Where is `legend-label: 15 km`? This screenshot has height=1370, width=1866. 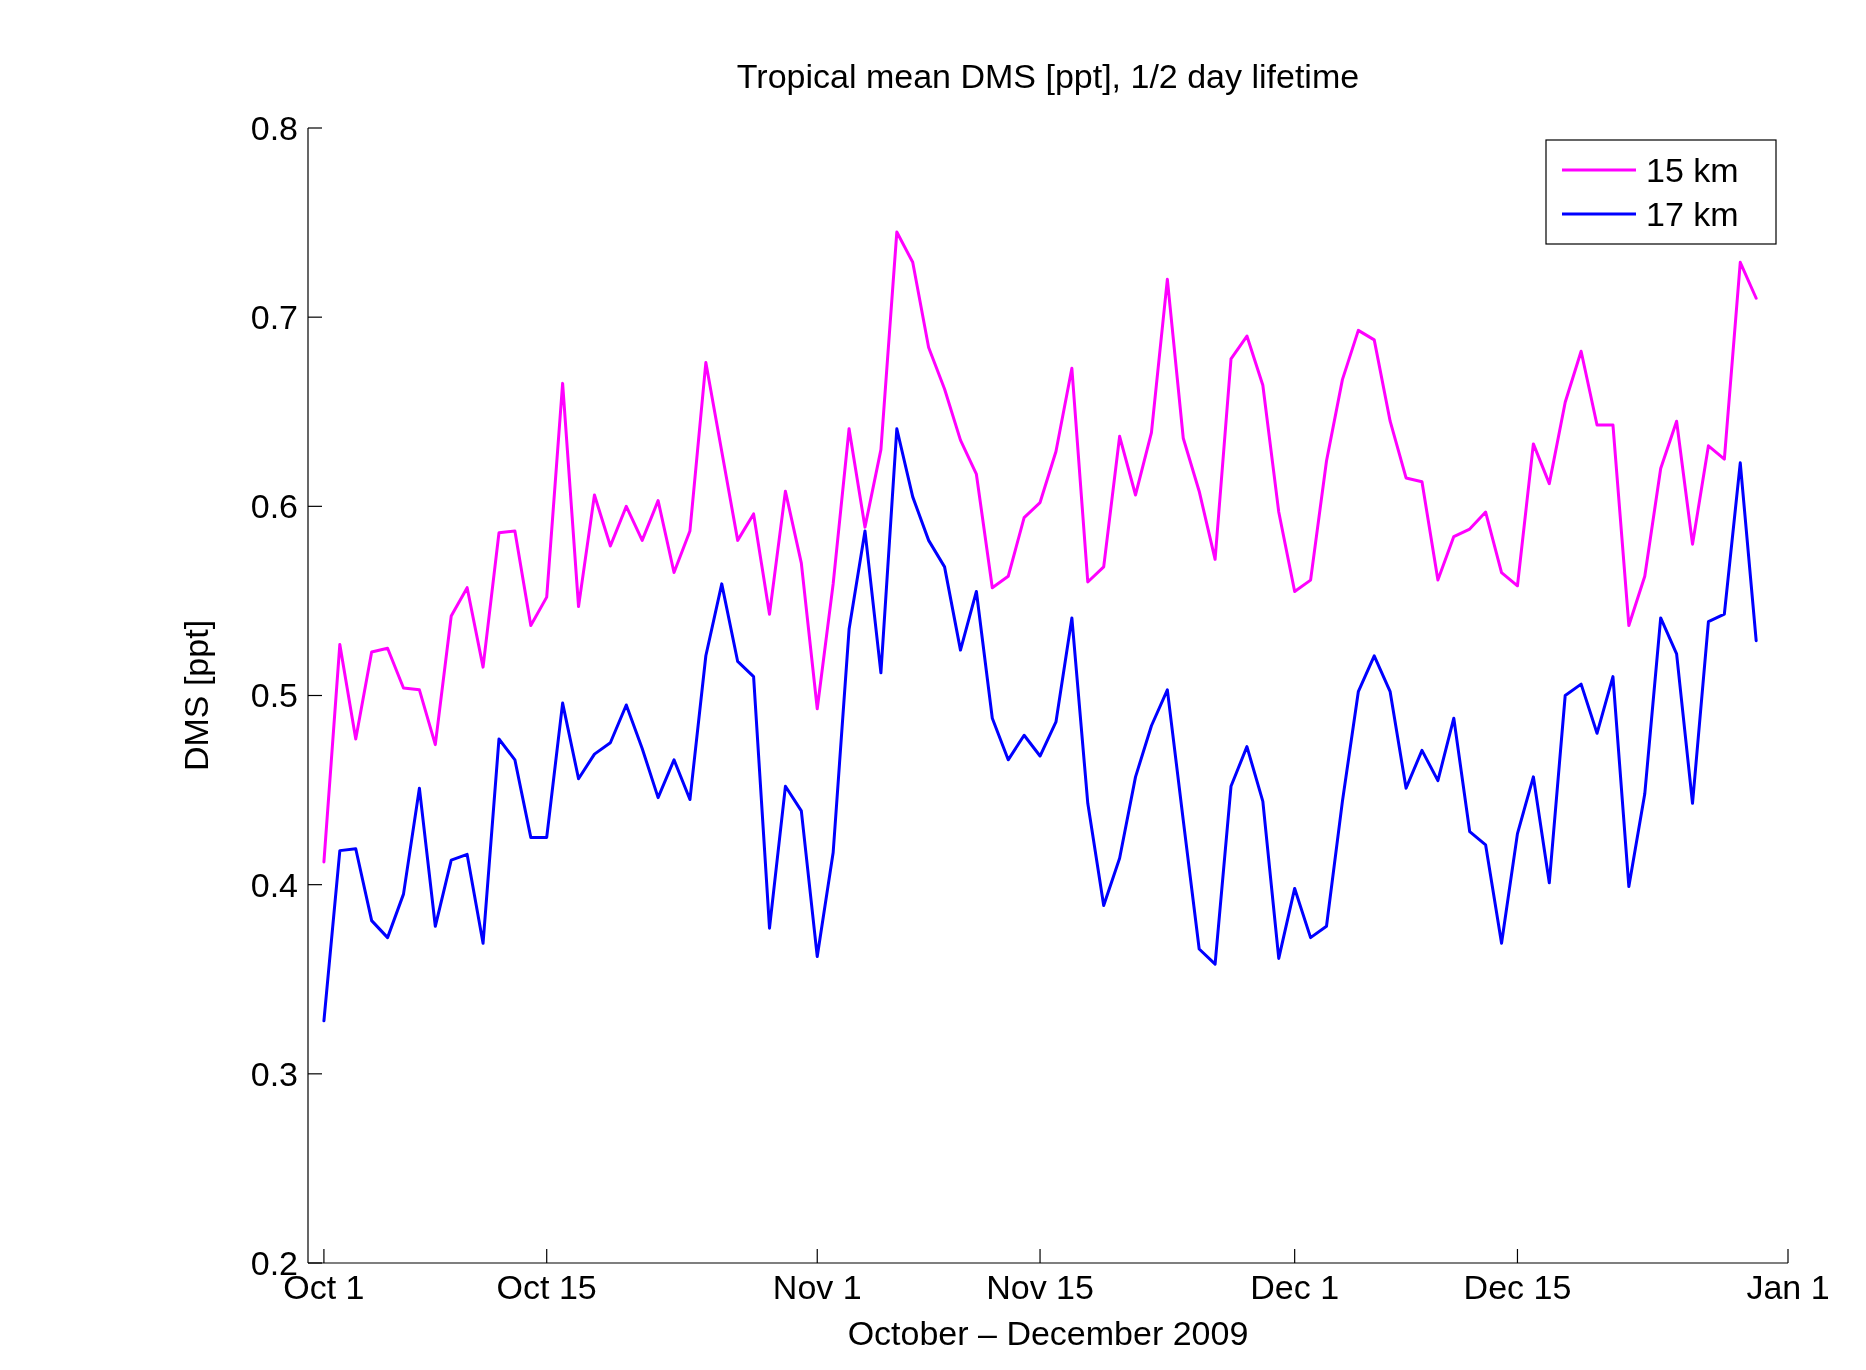
legend-label: 15 km is located at coordinates (1692, 169).